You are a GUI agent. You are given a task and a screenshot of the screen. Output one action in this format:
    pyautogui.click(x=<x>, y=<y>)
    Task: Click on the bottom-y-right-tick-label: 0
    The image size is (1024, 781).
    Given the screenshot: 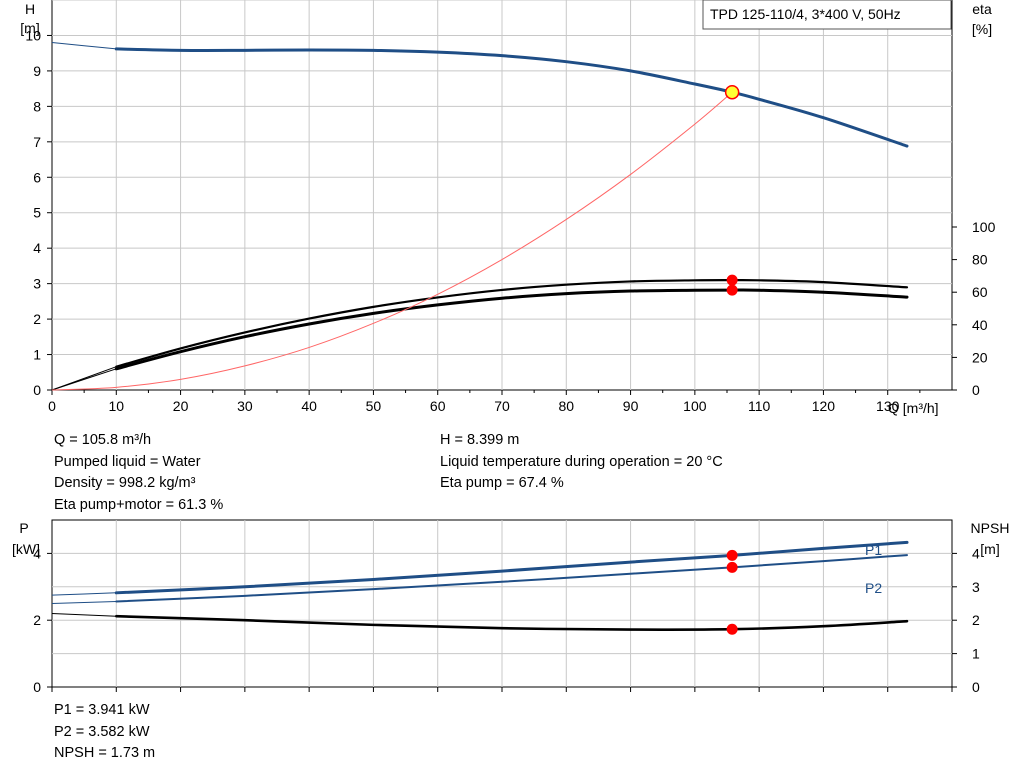 What is the action you would take?
    pyautogui.click(x=976, y=687)
    